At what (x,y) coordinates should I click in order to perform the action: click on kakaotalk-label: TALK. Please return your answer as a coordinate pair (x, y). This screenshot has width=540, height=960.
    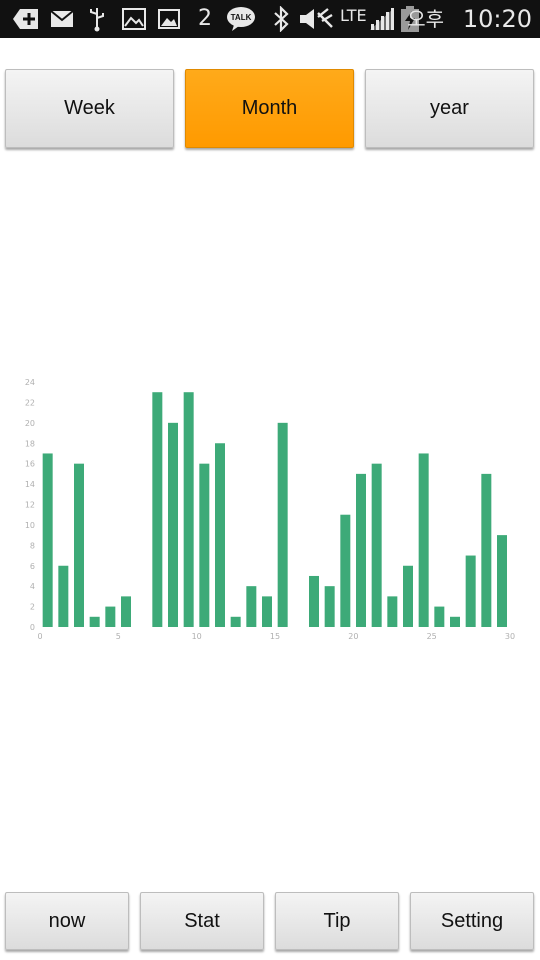
    Looking at the image, I should click on (241, 17).